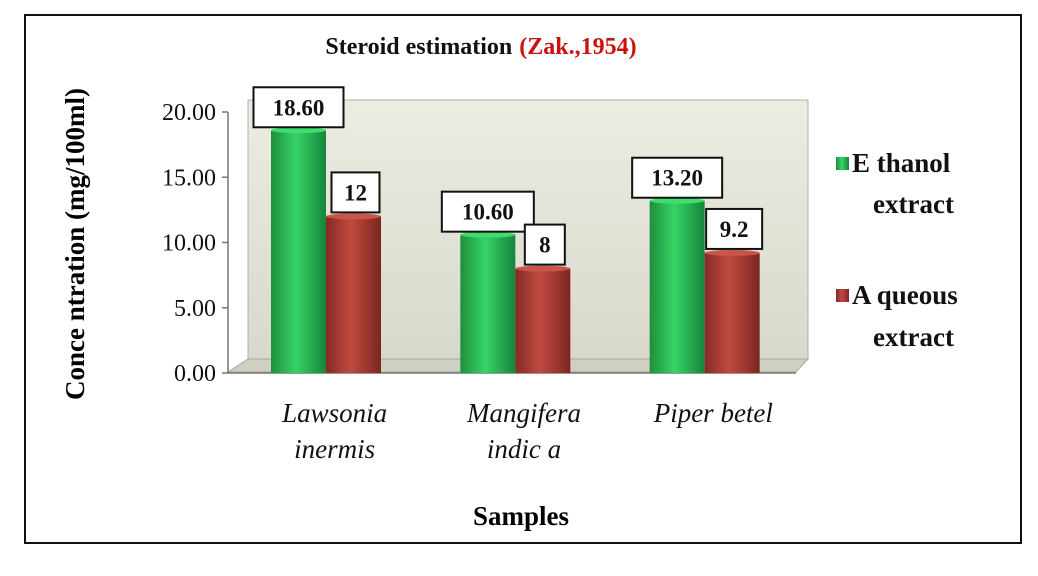 The height and width of the screenshot is (576, 1038). I want to click on y-axis-label: Conce ntration (mg/100ml), so click(75, 244).